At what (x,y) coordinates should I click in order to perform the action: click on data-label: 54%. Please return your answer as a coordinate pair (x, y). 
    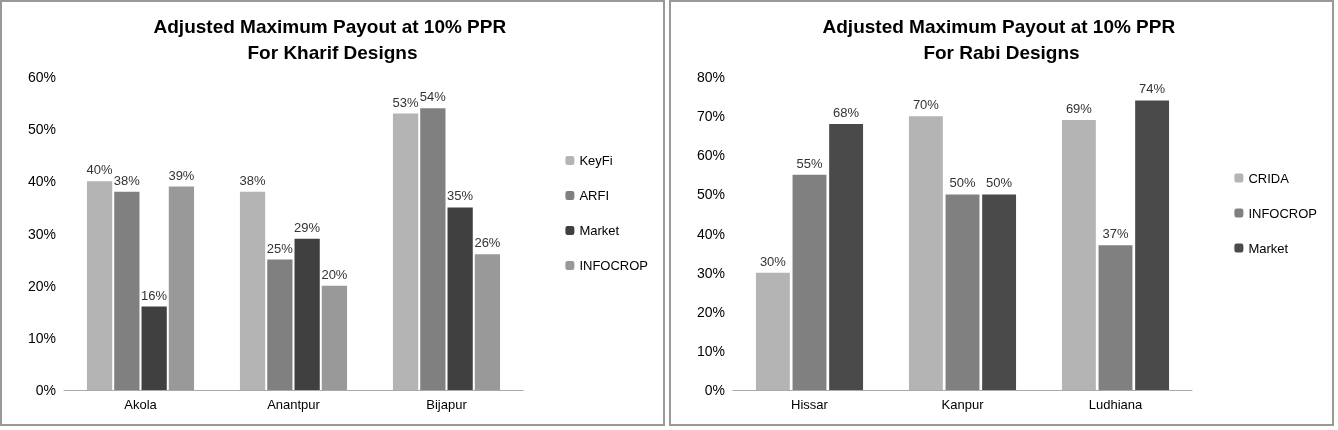
    Looking at the image, I should click on (433, 97).